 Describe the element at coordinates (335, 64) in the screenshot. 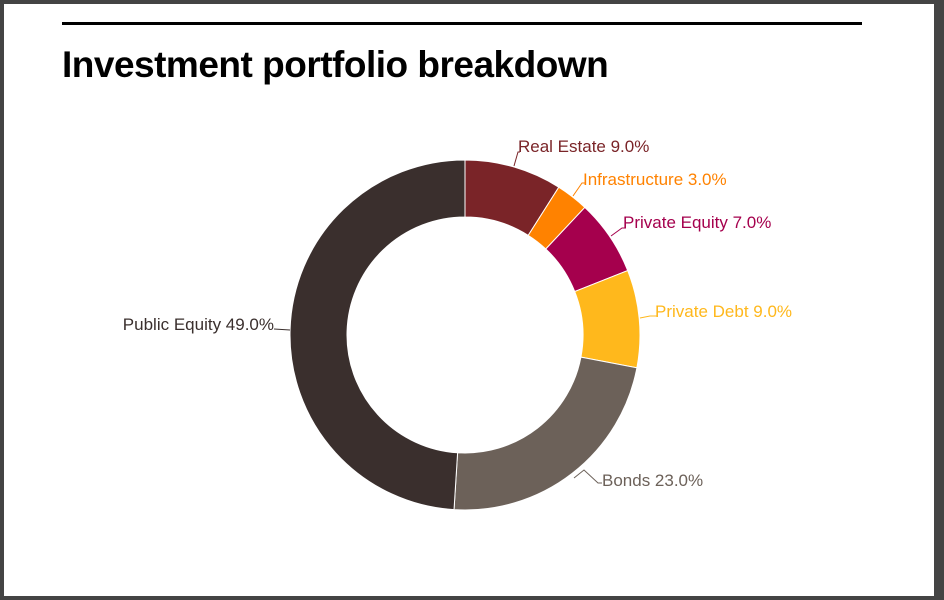

I see `page-title: Investment portfolio breakdown` at that location.